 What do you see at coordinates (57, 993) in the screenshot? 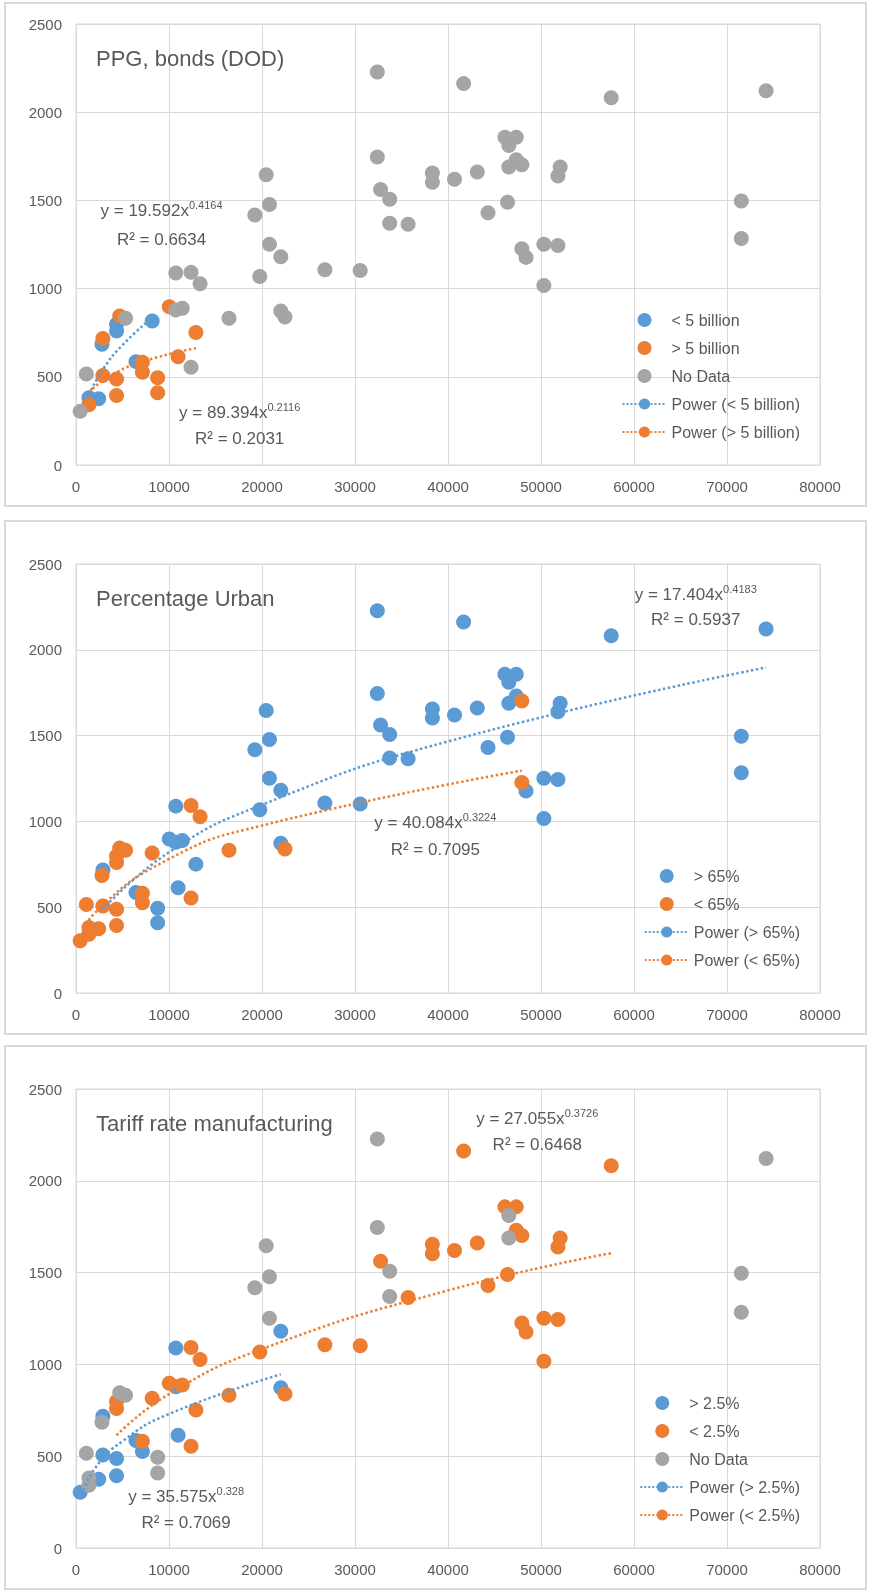
I see `y-tick-label: 0` at bounding box center [57, 993].